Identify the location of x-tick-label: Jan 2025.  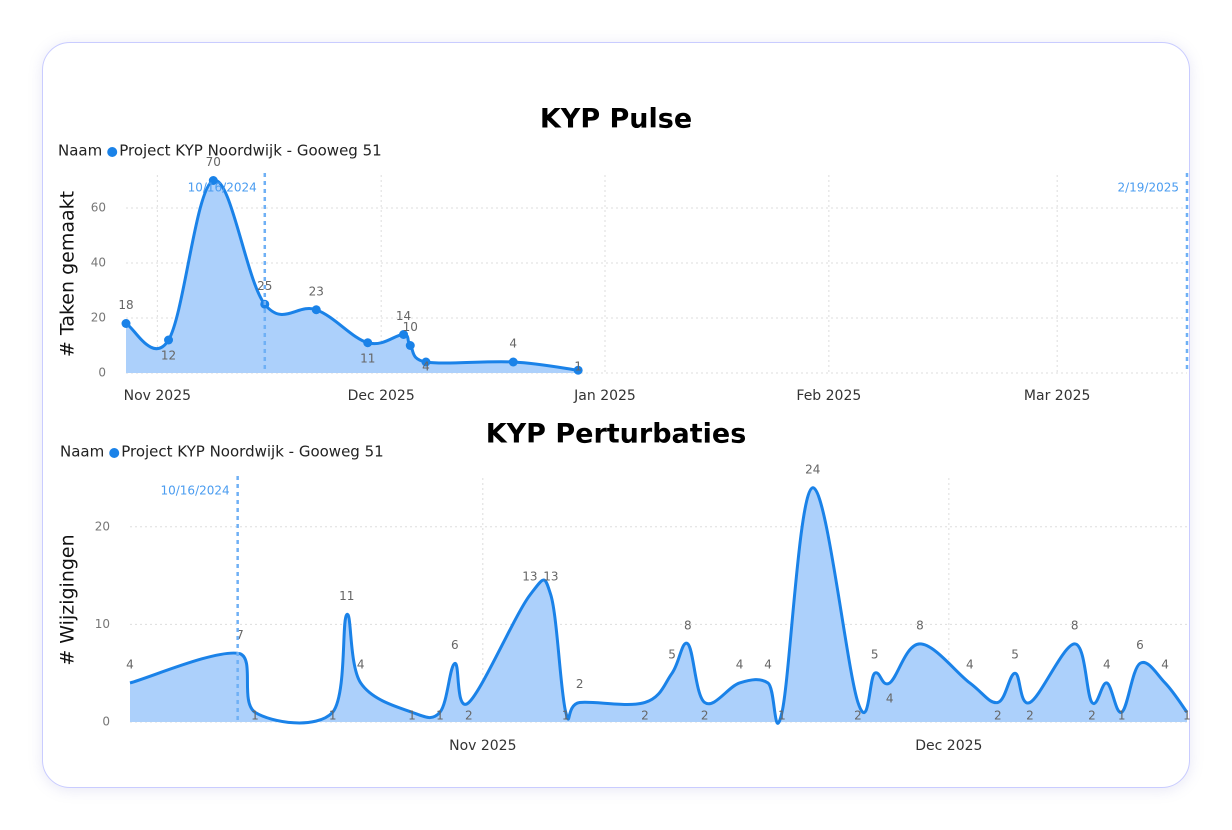
(604, 396).